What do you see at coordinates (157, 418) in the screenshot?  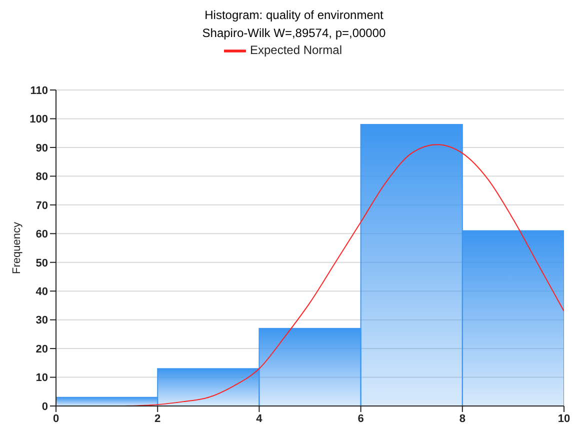 I see `x-tick-label: 2` at bounding box center [157, 418].